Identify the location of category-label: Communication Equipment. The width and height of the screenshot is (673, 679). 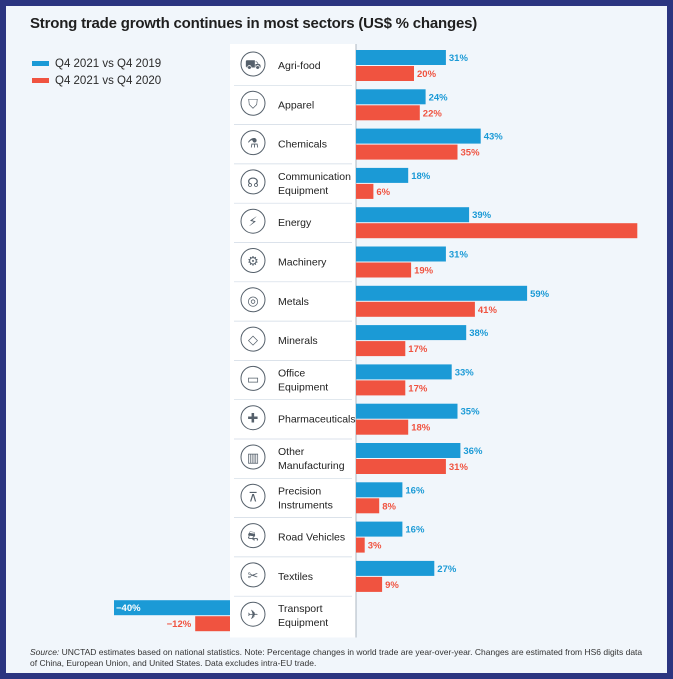
(314, 184).